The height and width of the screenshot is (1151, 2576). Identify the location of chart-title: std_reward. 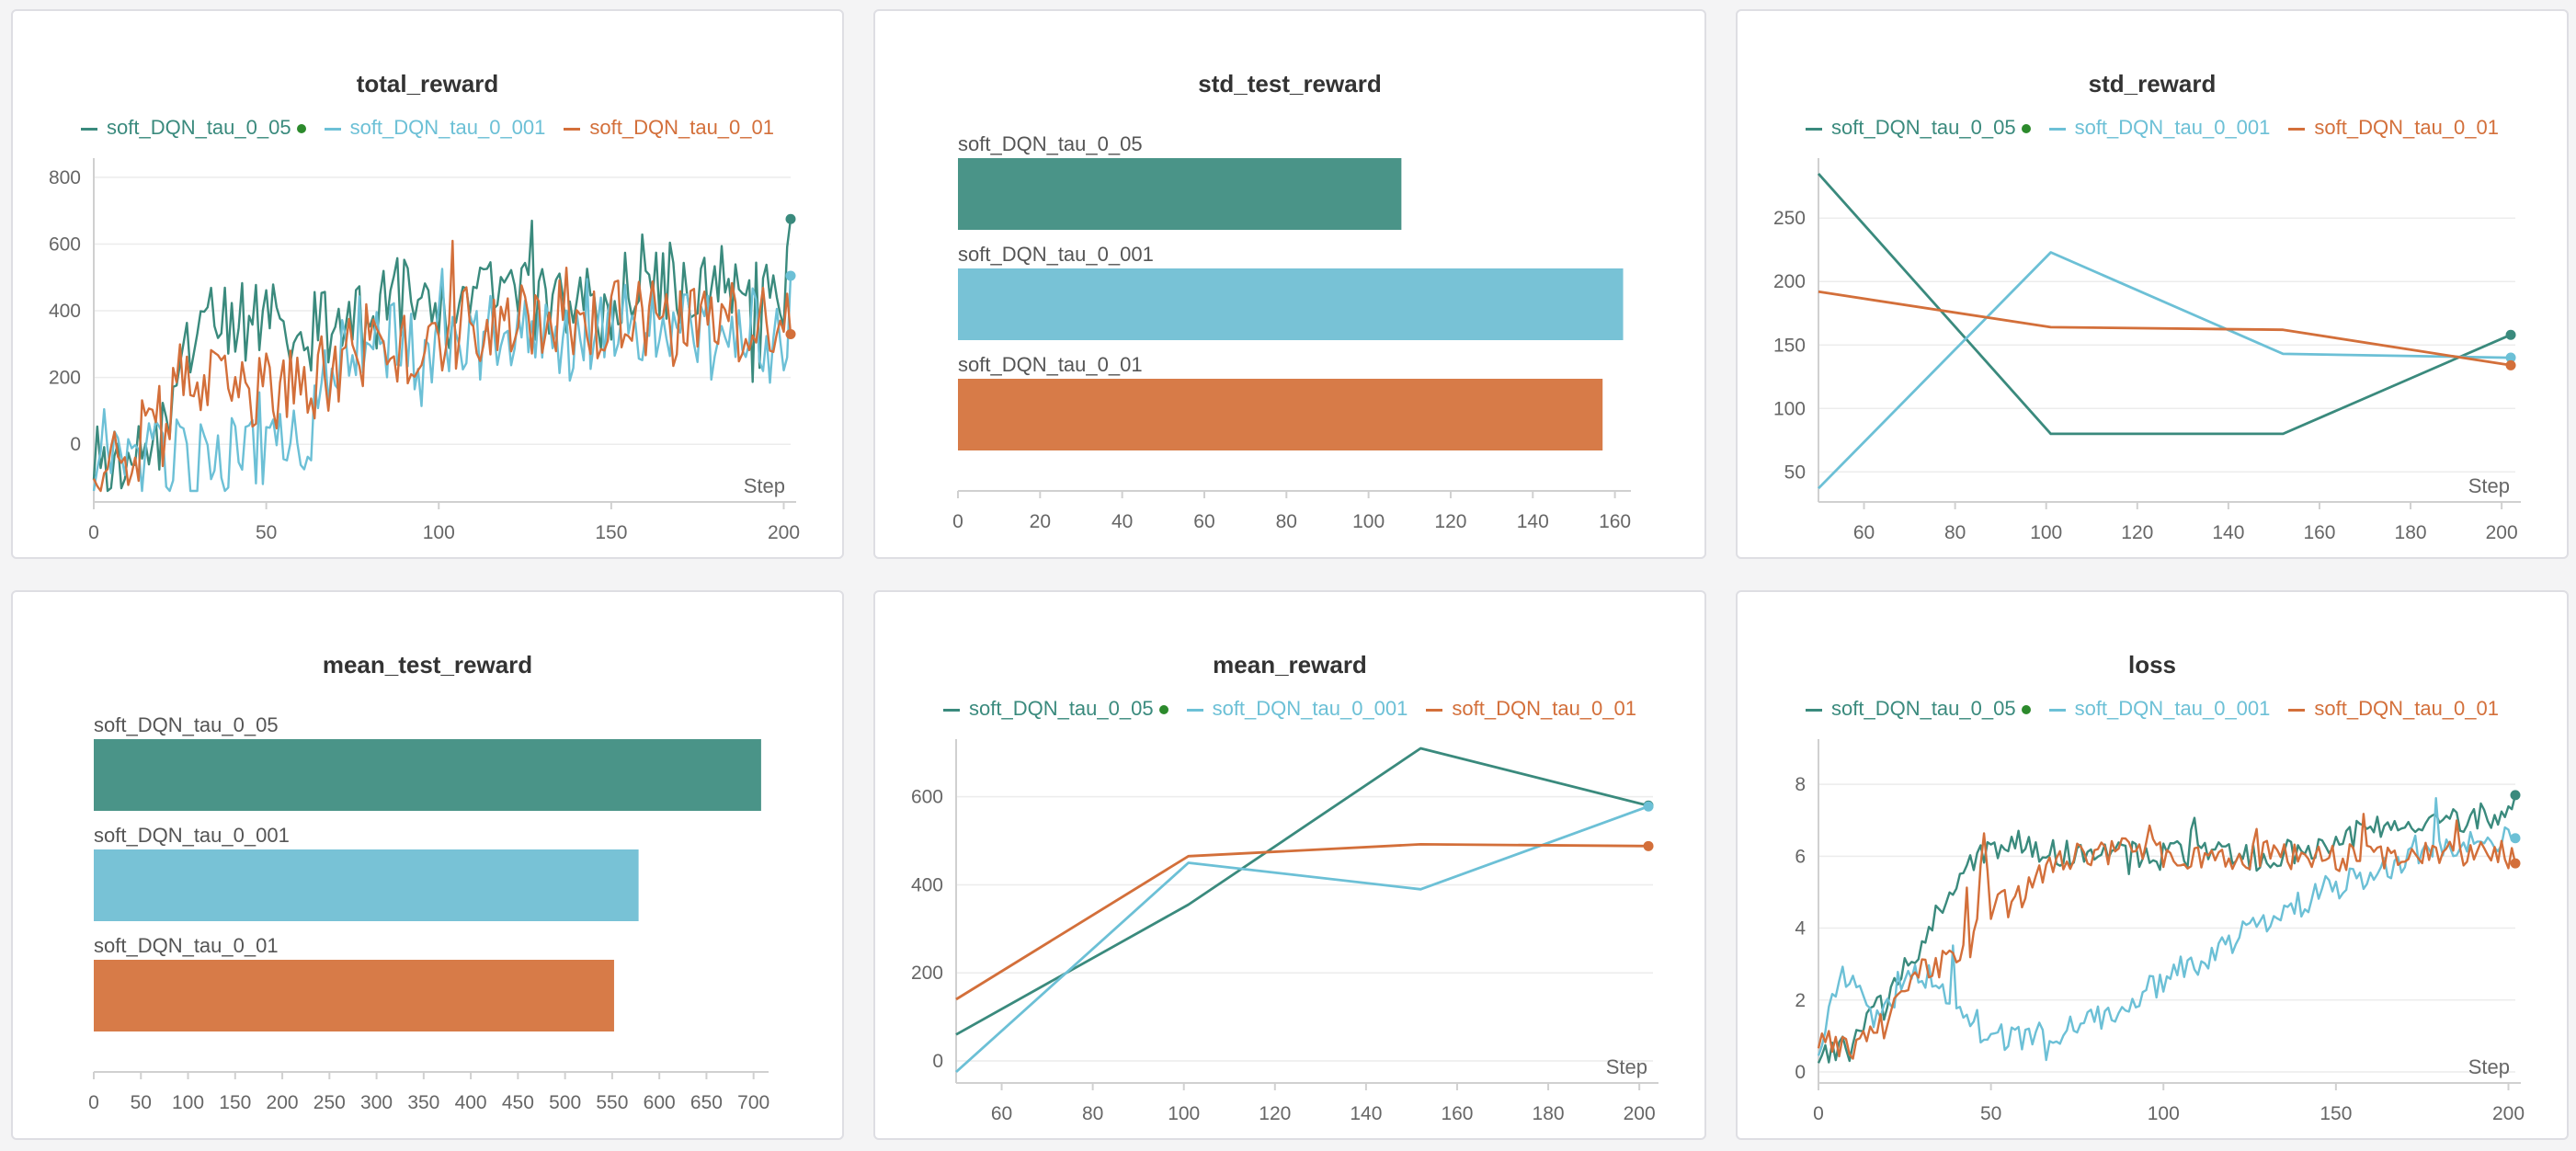
(2152, 83).